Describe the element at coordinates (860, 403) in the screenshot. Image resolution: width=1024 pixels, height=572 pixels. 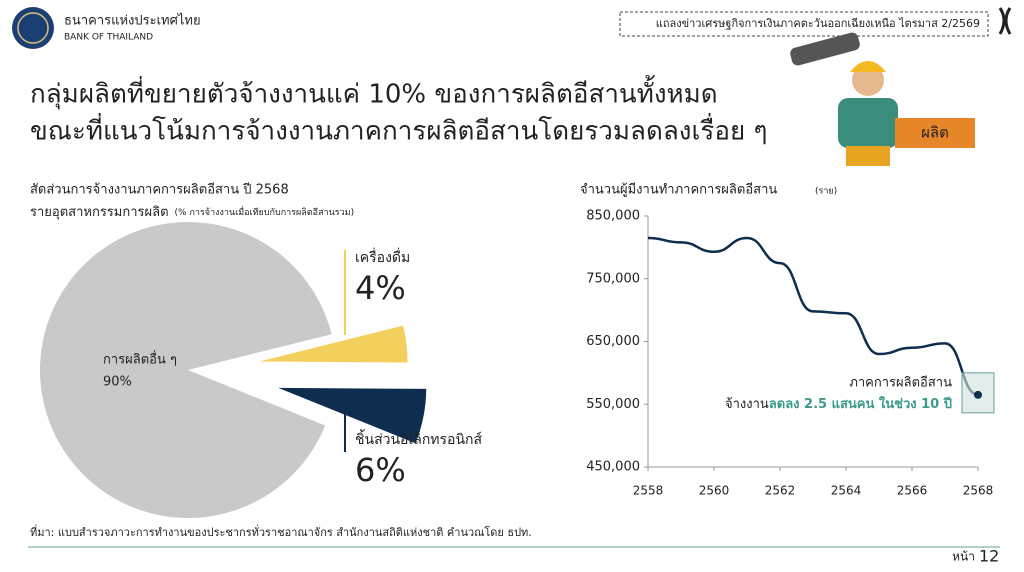
I see `annotation-highlight: ลดลง 2.5 แสนคน ในช่วง 10 ปี` at that location.